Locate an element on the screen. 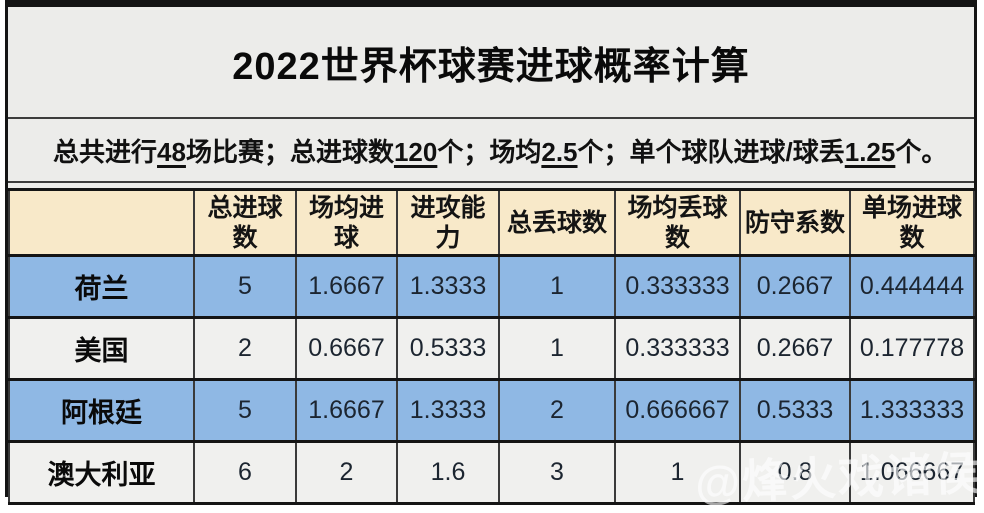 The image size is (984, 513). value-cell: 1.333333 is located at coordinates (912, 410).